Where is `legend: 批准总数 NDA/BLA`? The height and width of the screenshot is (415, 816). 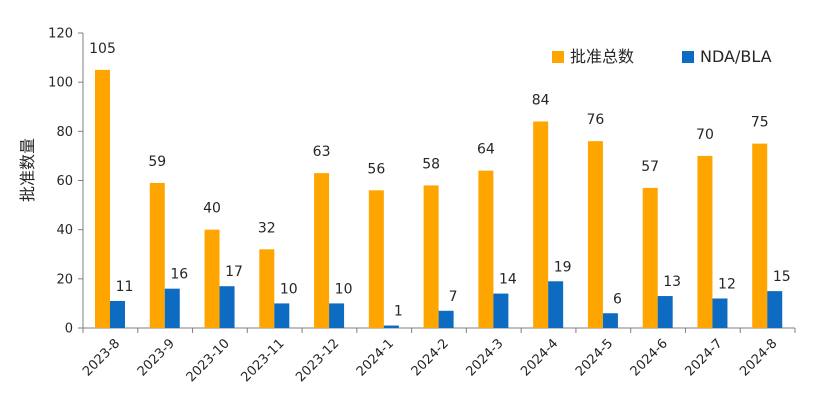 legend: 批准总数 NDA/BLA is located at coordinates (662, 56).